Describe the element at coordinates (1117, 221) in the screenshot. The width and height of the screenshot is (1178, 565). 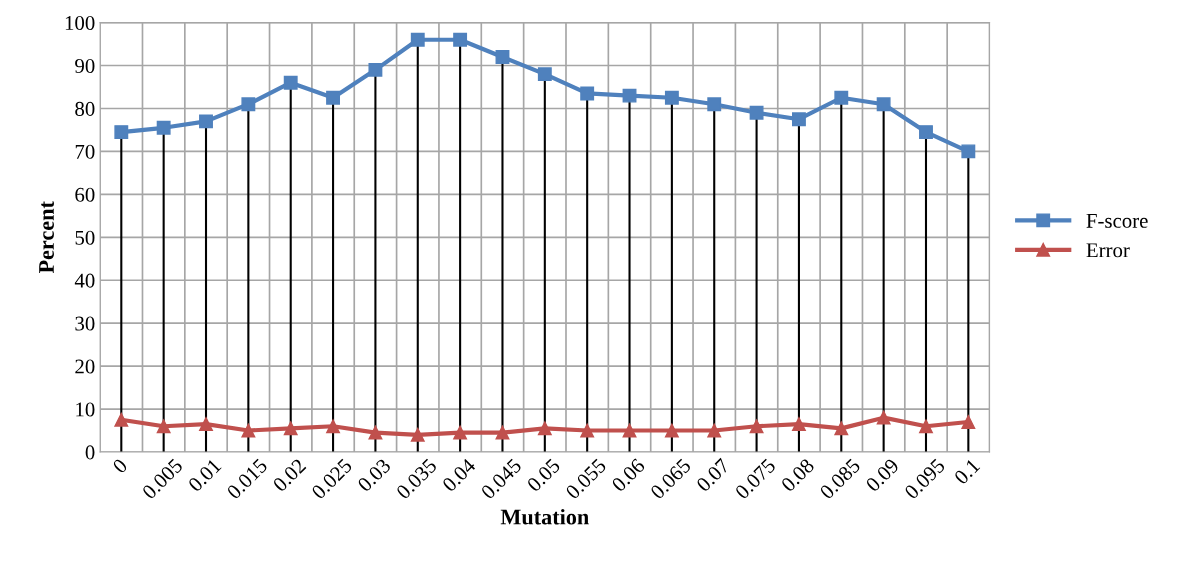
I see `legend-label: F-score` at that location.